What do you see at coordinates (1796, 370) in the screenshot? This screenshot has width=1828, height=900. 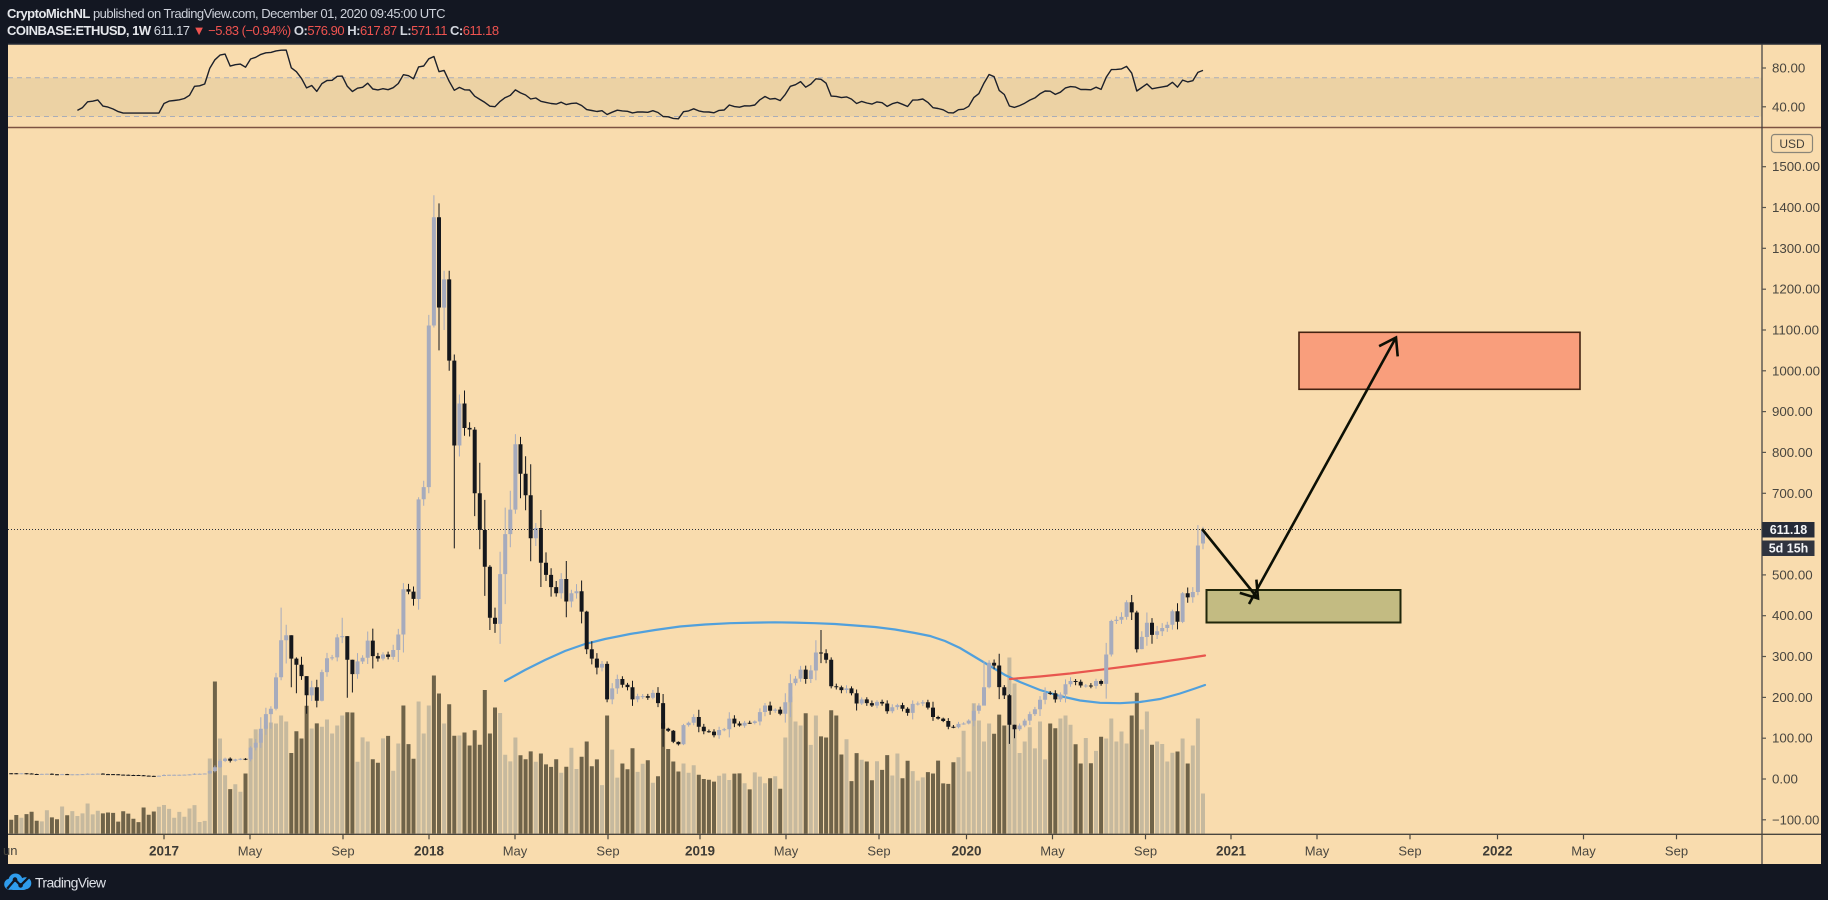 I see `svg-text: 1000.00` at bounding box center [1796, 370].